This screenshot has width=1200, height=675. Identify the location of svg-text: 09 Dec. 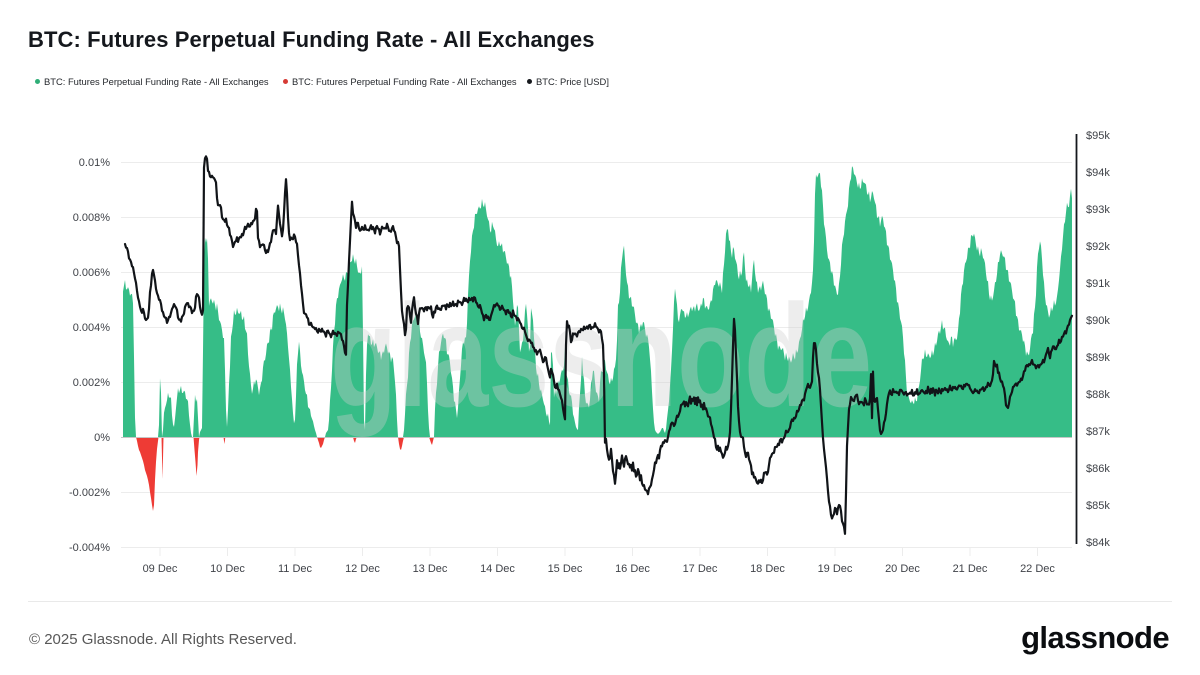
(160, 569).